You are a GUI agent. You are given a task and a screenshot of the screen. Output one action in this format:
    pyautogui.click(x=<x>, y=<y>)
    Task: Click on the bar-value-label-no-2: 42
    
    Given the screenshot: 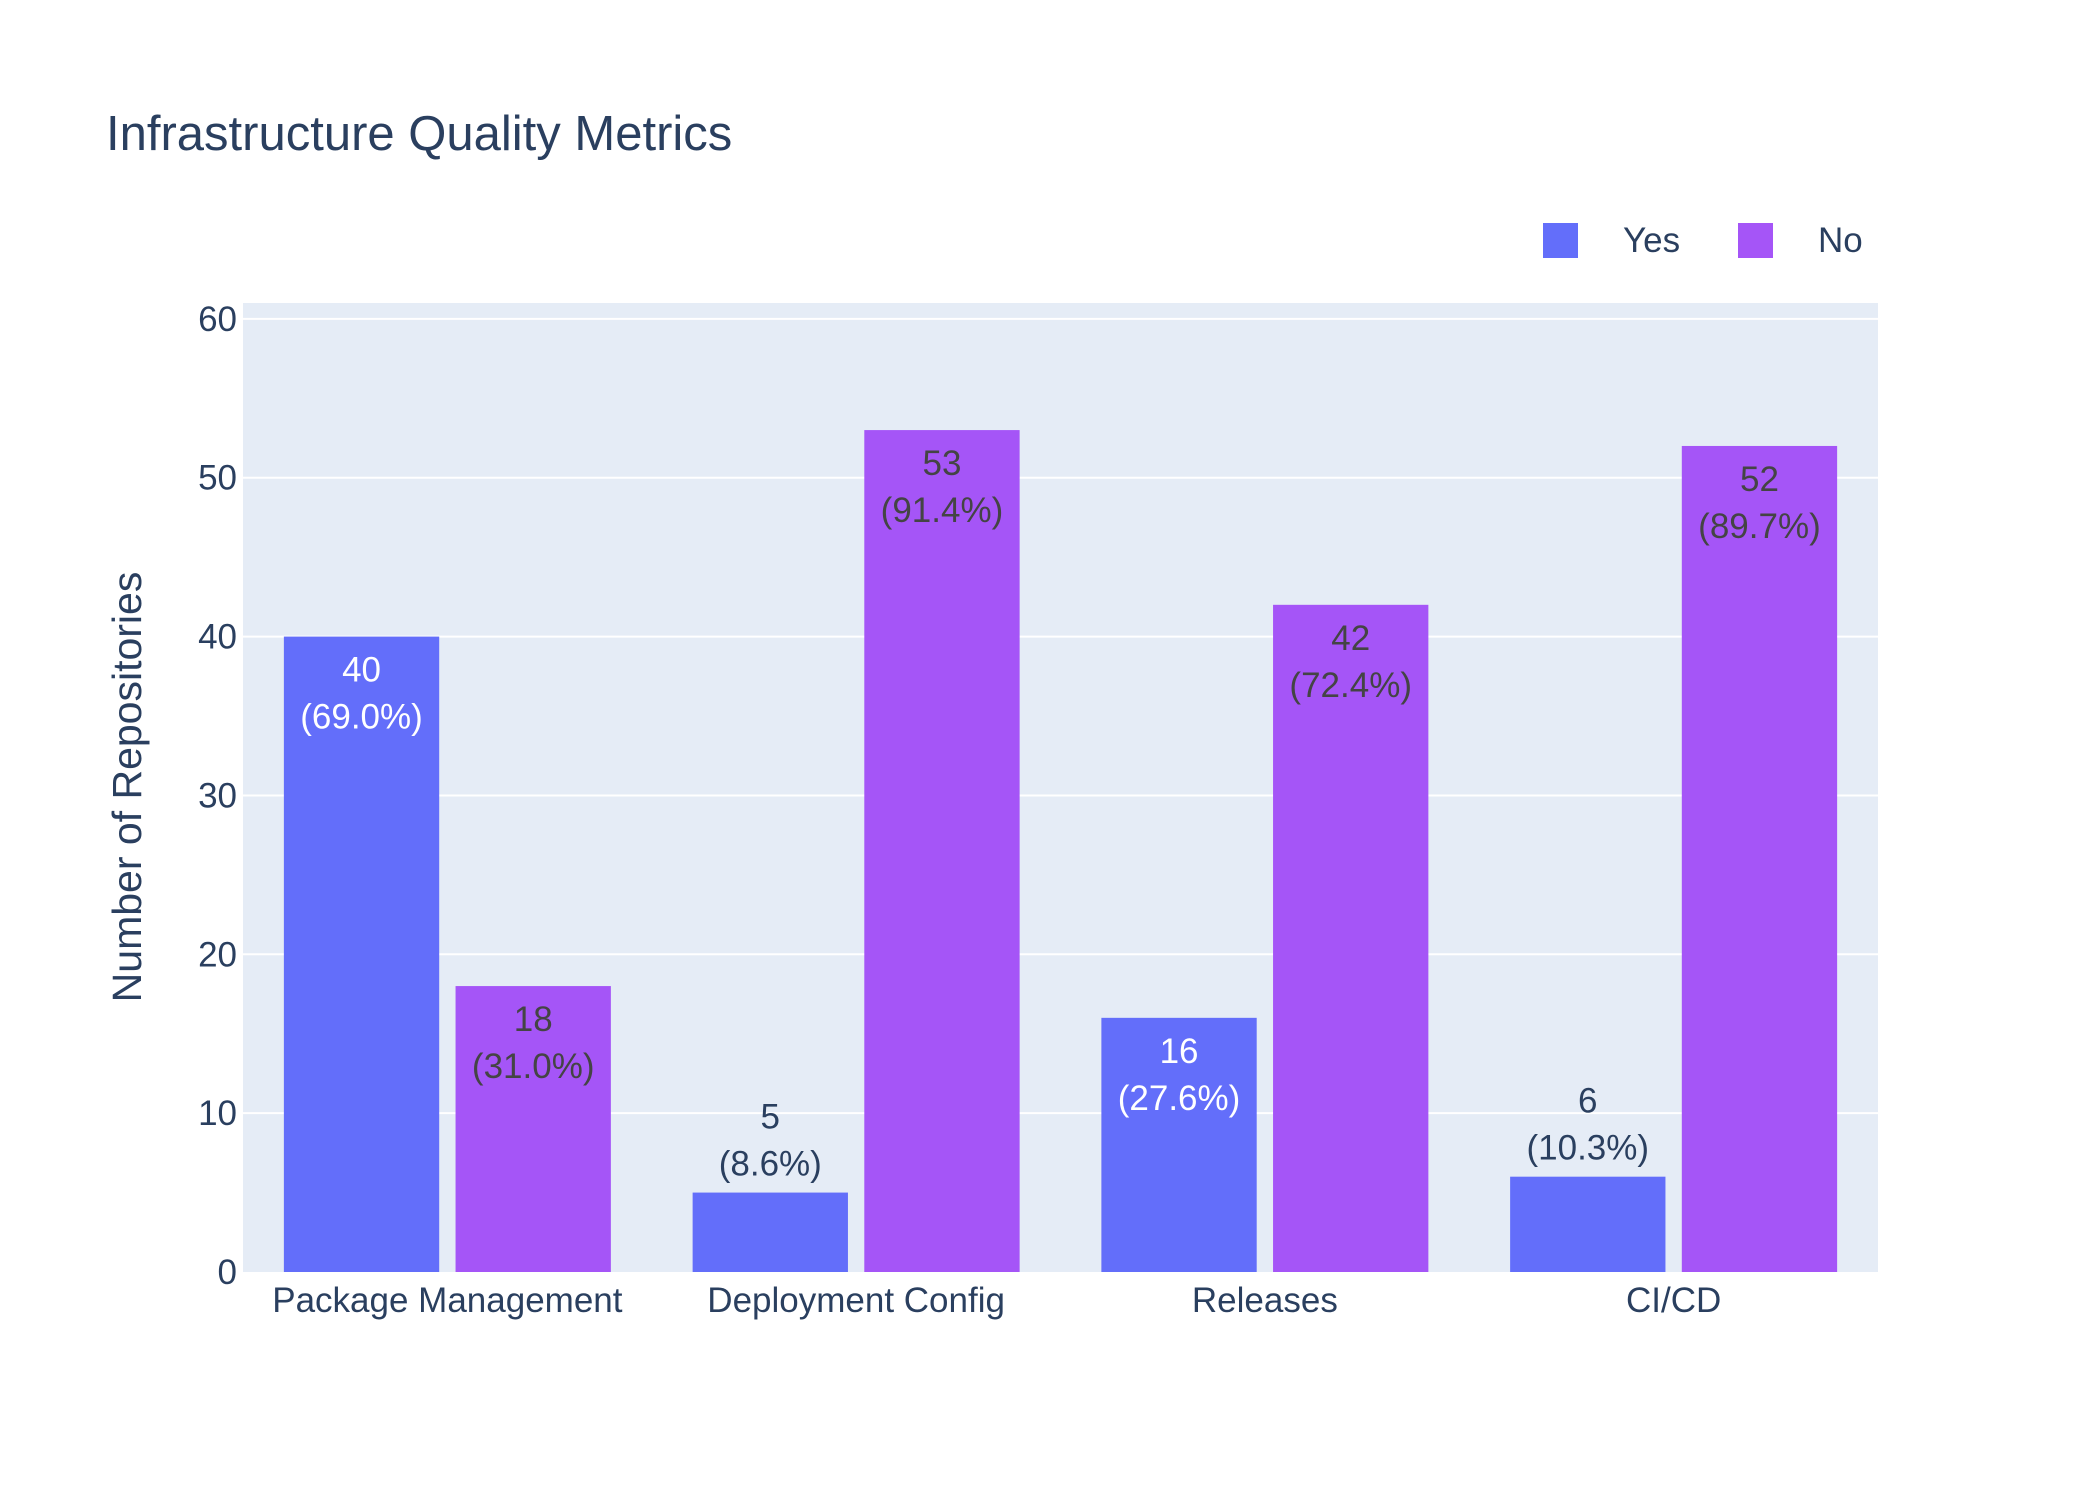 What is the action you would take?
    pyautogui.click(x=1350, y=638)
    